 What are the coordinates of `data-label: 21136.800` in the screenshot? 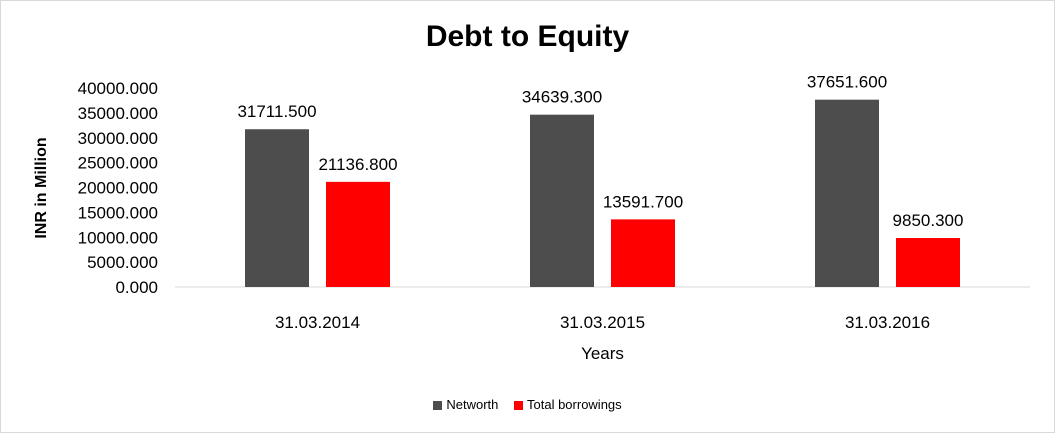 It's located at (357, 164).